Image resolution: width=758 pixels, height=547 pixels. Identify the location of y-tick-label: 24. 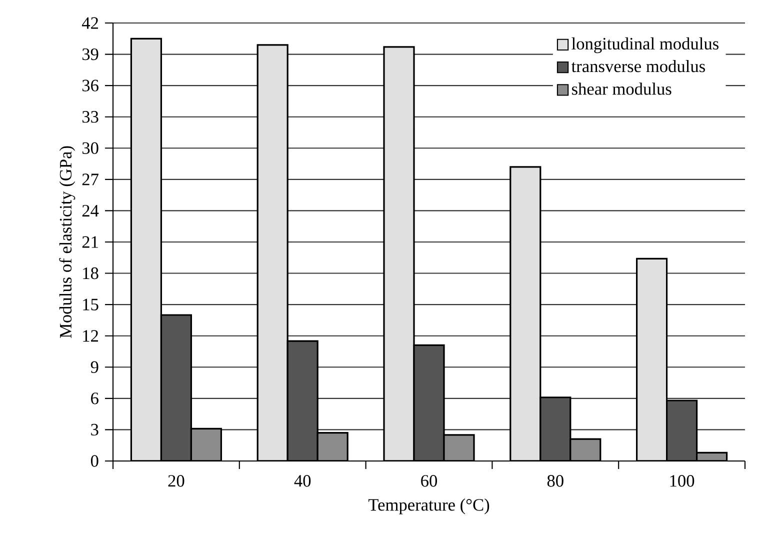
(90, 210).